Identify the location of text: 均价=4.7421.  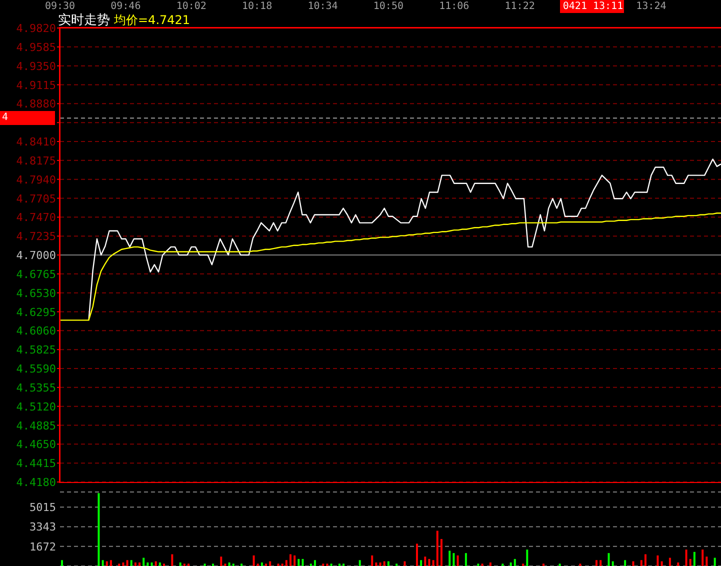
(152, 20).